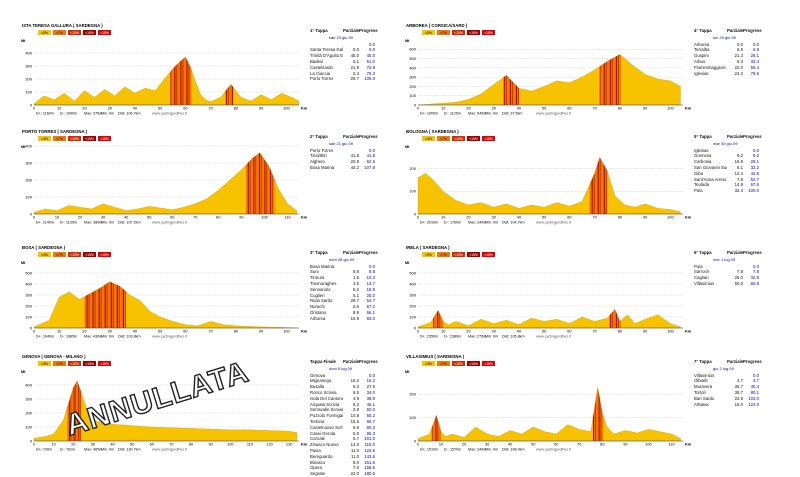 This screenshot has width=800, height=477. I want to click on progress-cell: 115.0, so click(369, 445).